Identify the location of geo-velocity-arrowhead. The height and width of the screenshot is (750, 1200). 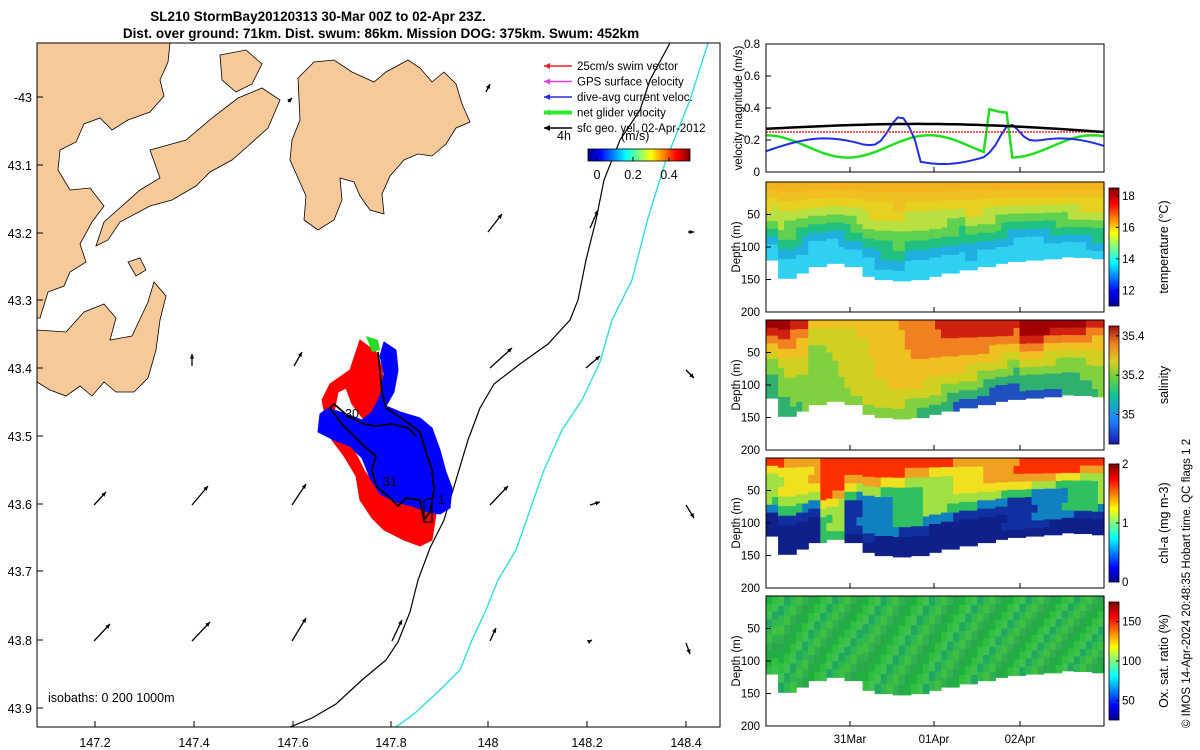
(494, 630).